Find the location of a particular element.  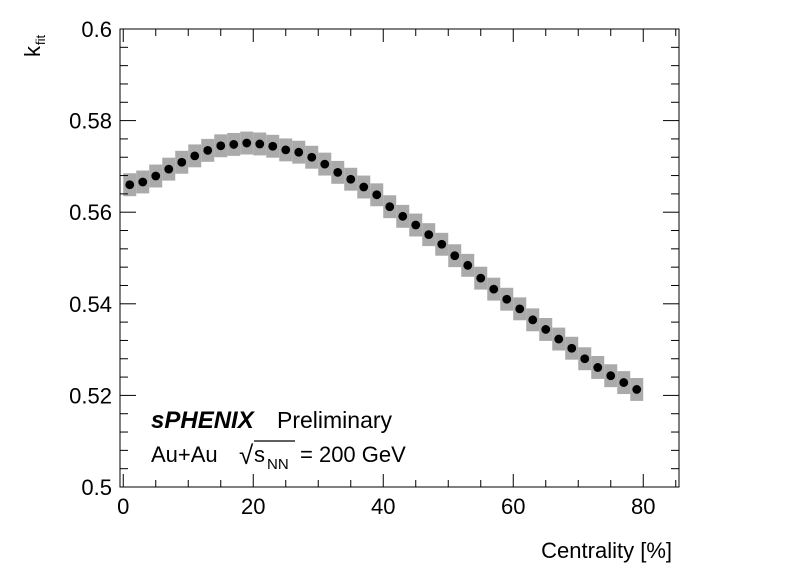

experiment-label: sPHENIX is located at coordinates (203, 420).